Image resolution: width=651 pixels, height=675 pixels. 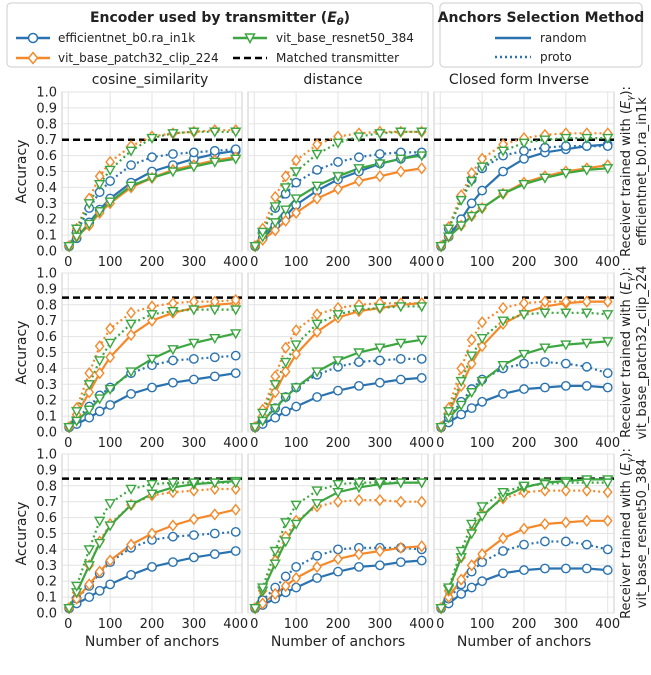 I want to click on legend-label-vit-resnet: vit_base_resnet50_384, so click(x=345, y=38).